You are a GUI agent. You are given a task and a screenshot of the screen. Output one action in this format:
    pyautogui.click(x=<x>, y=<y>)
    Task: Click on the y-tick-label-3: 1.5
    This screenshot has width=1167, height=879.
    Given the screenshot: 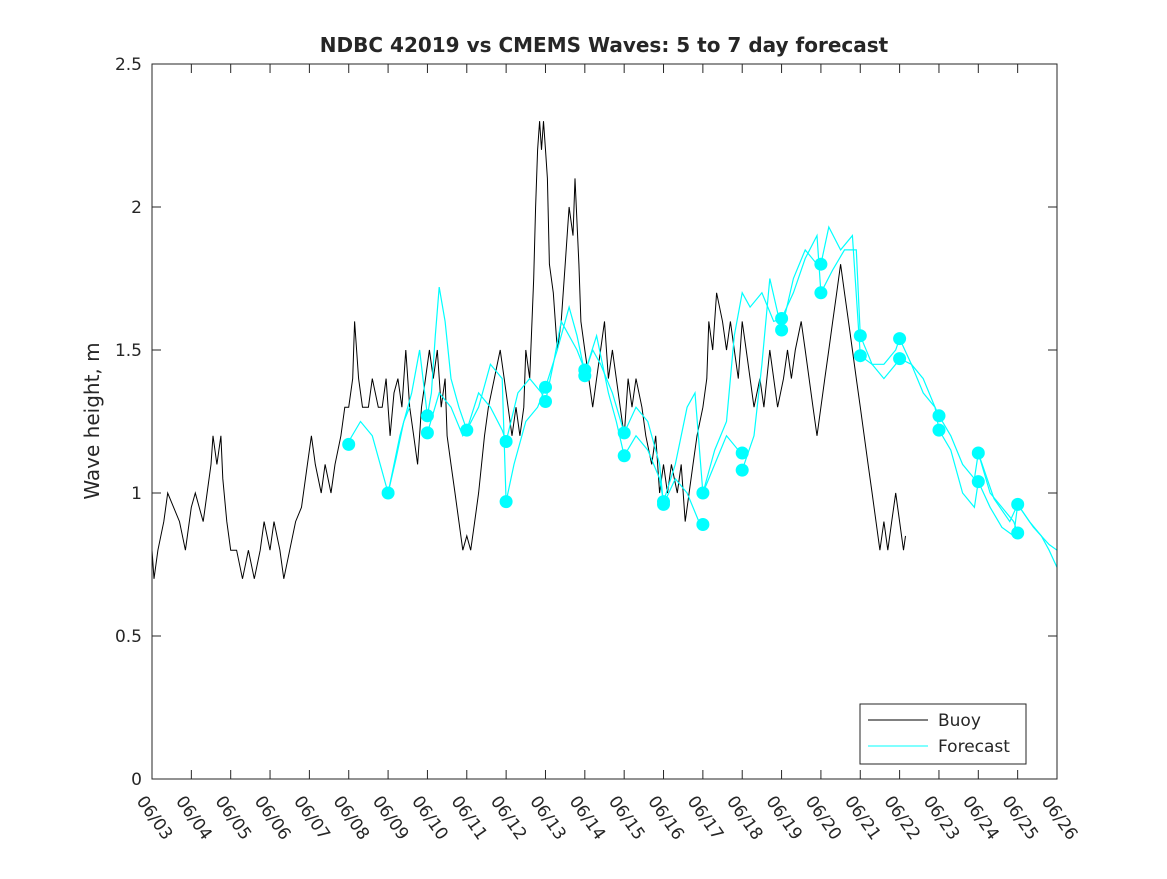 What is the action you would take?
    pyautogui.click(x=128, y=351)
    